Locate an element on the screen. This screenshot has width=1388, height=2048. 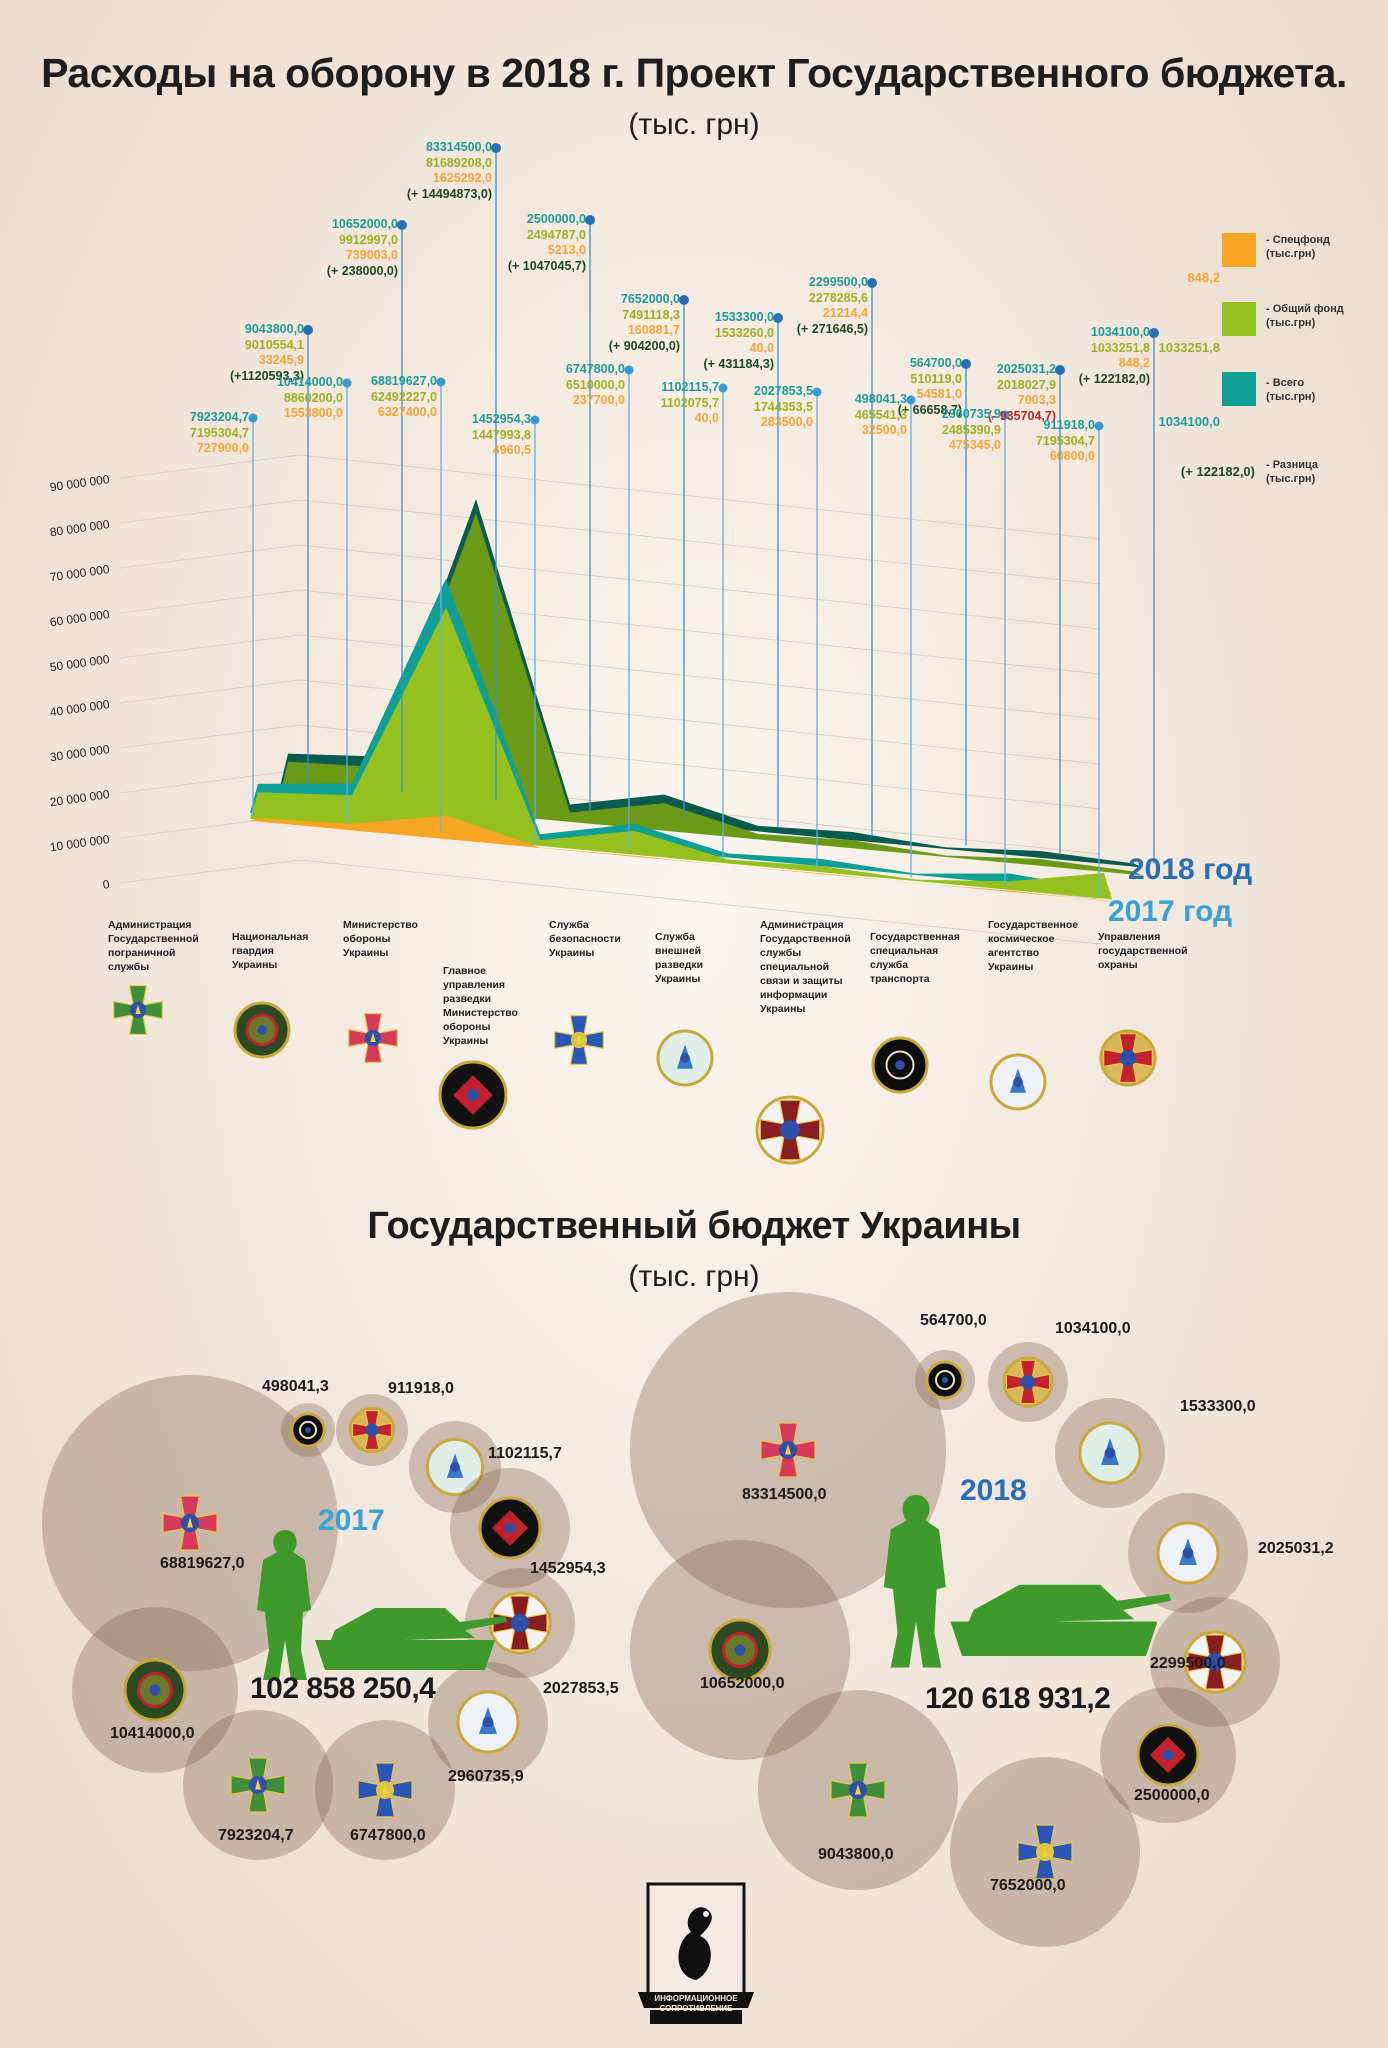
callout-y2018: 1034100,0 1033251,8 848,2 (+ 122182,0) is located at coordinates (1114, 356).